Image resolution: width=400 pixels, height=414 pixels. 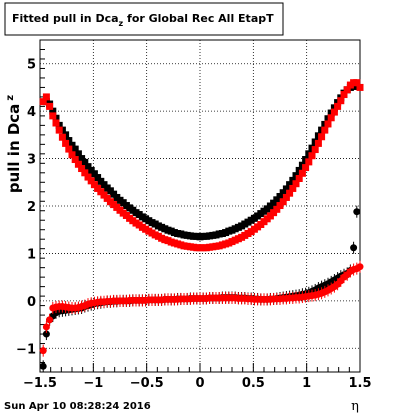 What do you see at coordinates (253, 383) in the screenshot?
I see `x-tick-label: 0.5` at bounding box center [253, 383].